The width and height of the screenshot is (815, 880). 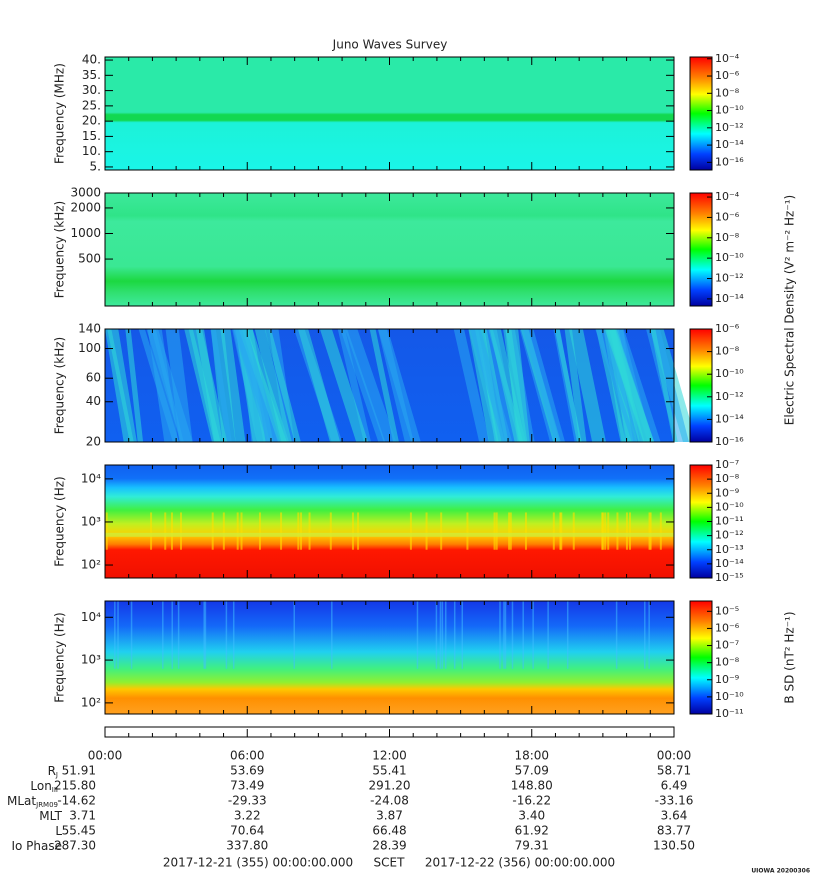 What do you see at coordinates (91, 105) in the screenshot?
I see `y-tick-label: 25.` at bounding box center [91, 105].